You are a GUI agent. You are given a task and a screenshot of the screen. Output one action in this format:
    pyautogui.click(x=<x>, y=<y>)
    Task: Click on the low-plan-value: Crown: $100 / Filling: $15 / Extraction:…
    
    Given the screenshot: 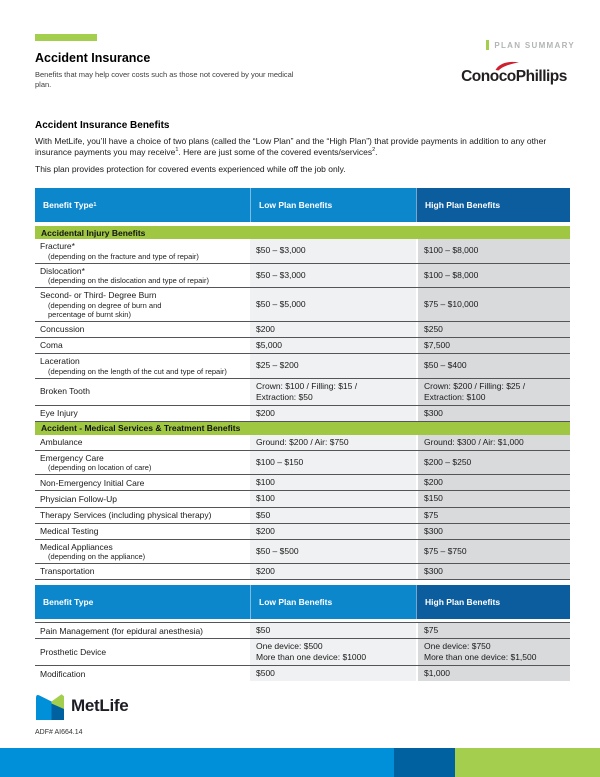 What is the action you would take?
    pyautogui.click(x=307, y=391)
    